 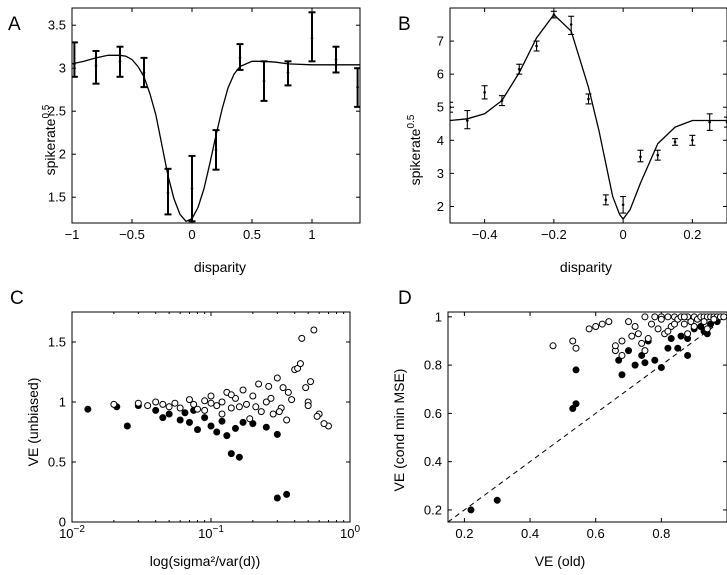 I want to click on panel-c-ytick-label: 0.5, so click(x=57, y=462).